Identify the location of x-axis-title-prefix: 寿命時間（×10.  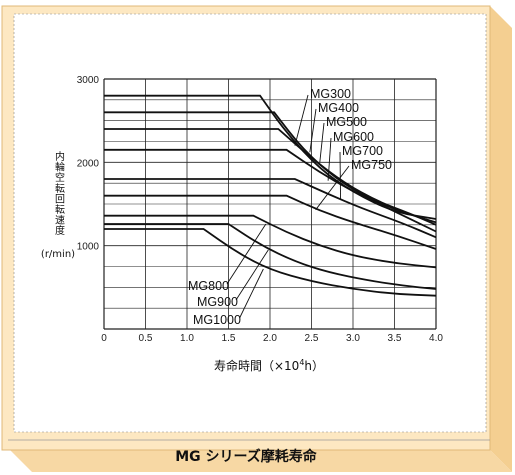
(256, 365).